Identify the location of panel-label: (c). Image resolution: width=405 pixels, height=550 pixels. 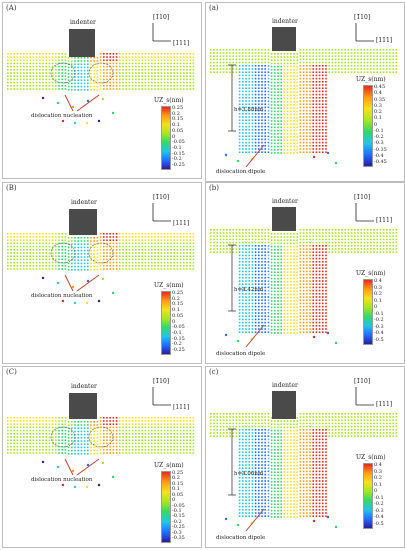
(214, 372).